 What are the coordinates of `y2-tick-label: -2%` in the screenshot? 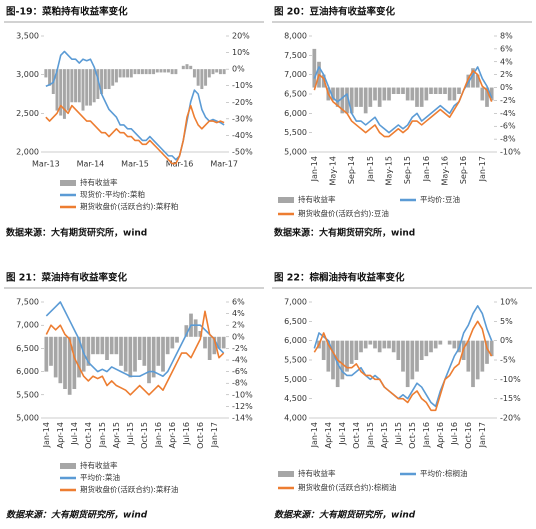 It's located at (508, 100).